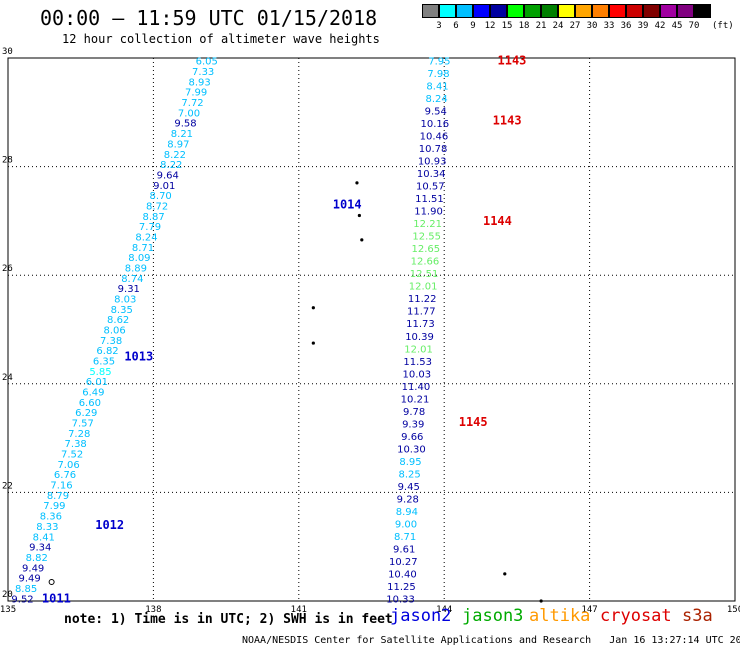 The image size is (740, 650). Describe the element at coordinates (114, 331) in the screenshot. I see `swh-value: 8.06` at that location.